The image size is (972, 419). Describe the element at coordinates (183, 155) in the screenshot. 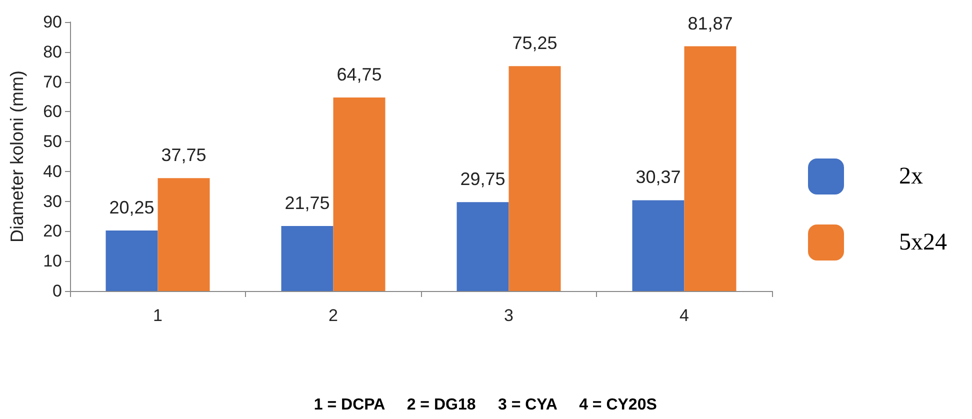

I see `data-label: 37,75` at that location.